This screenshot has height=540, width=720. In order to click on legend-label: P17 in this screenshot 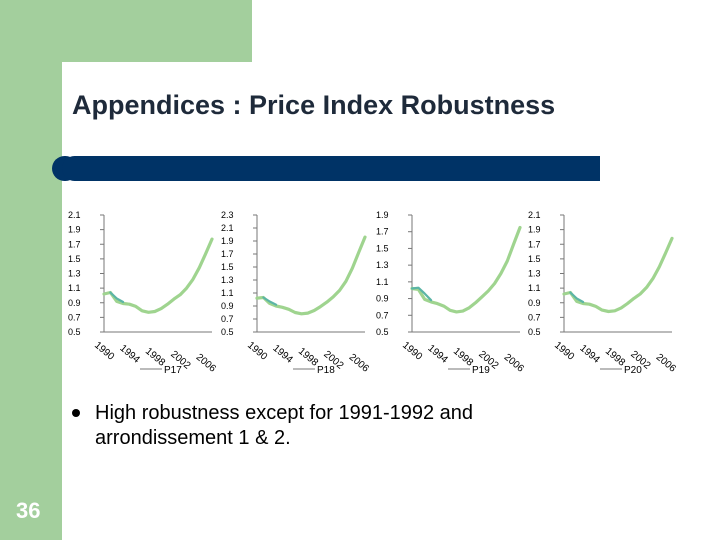, I will do `click(173, 370)`.